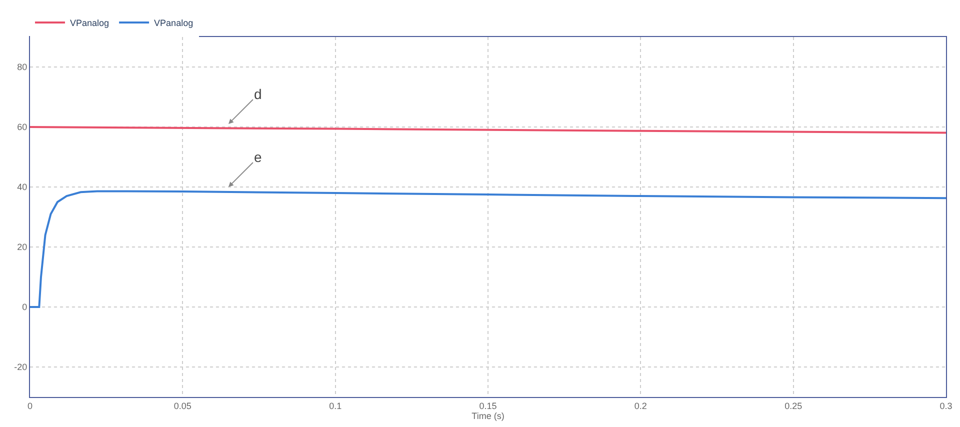 Image resolution: width=960 pixels, height=427 pixels. I want to click on y-tick-label: 40, so click(22, 187).